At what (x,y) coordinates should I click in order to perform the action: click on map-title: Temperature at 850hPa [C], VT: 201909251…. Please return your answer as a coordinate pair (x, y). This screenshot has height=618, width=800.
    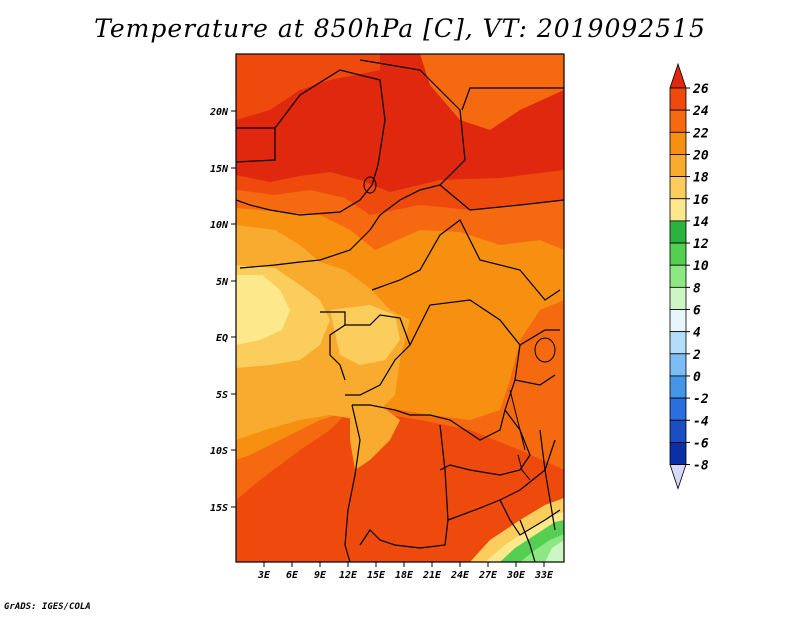
    Looking at the image, I should click on (400, 28).